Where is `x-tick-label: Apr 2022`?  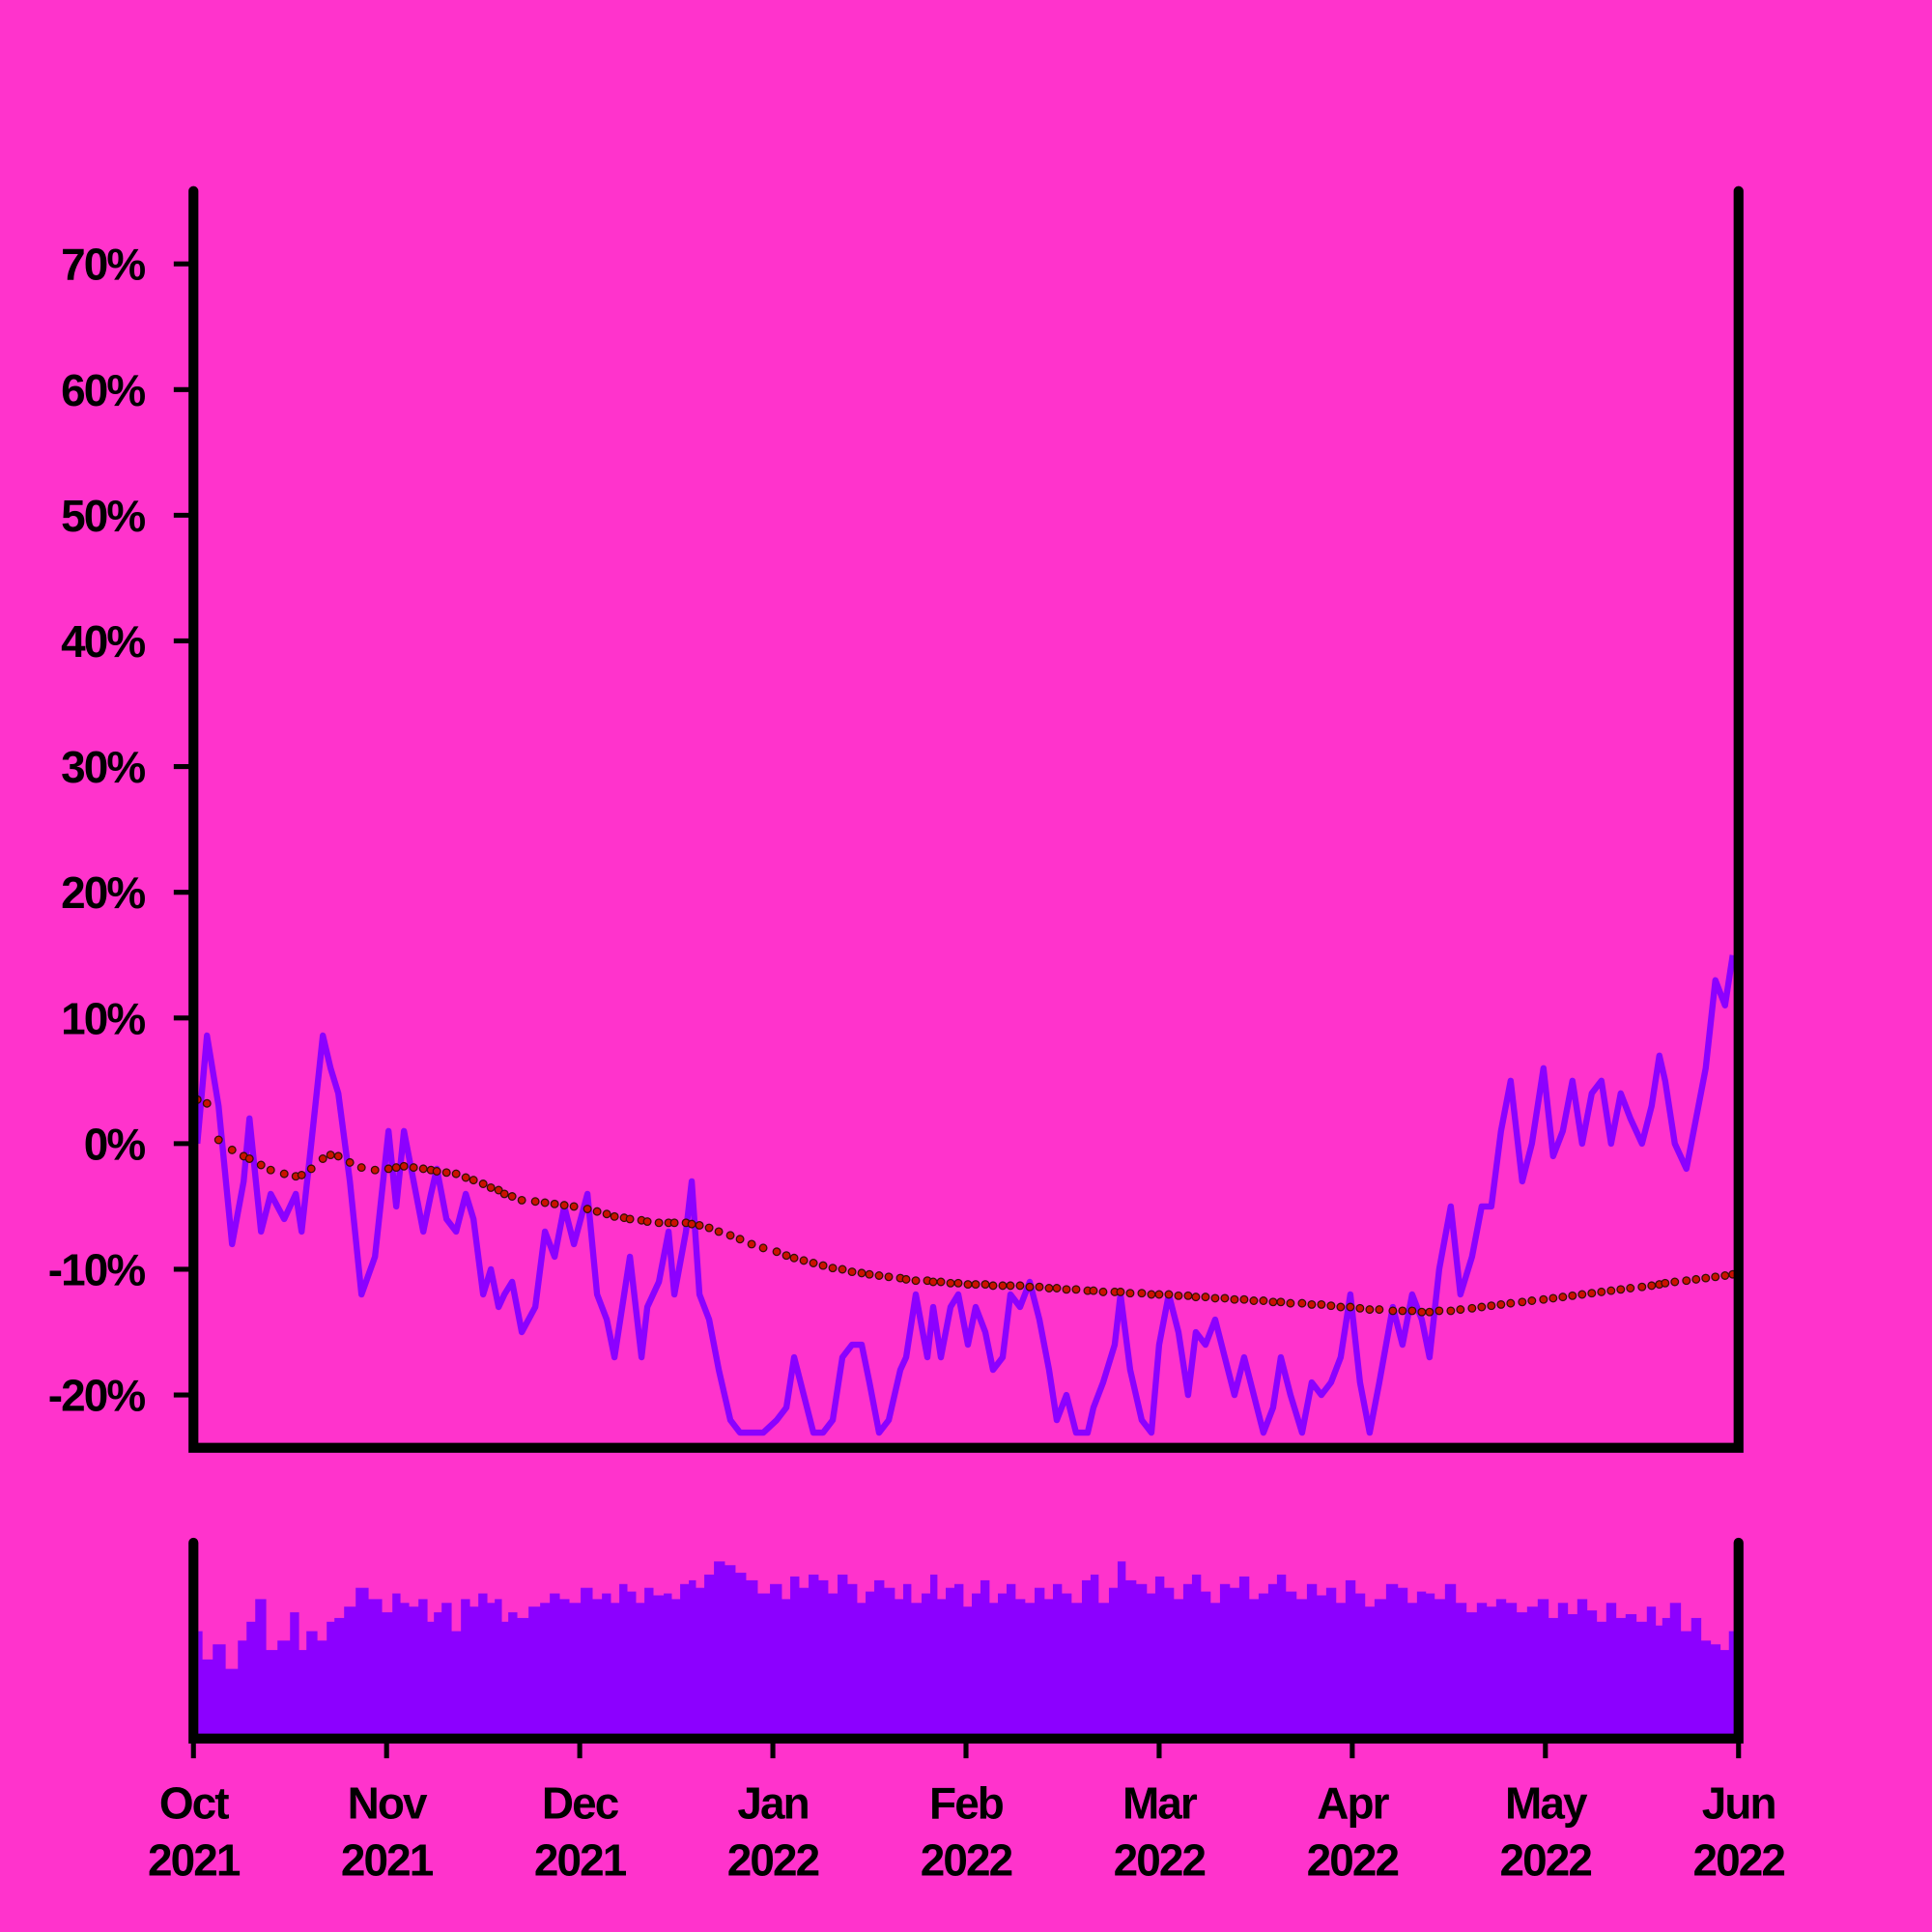
x-tick-label: Apr 2022 is located at coordinates (1353, 1832).